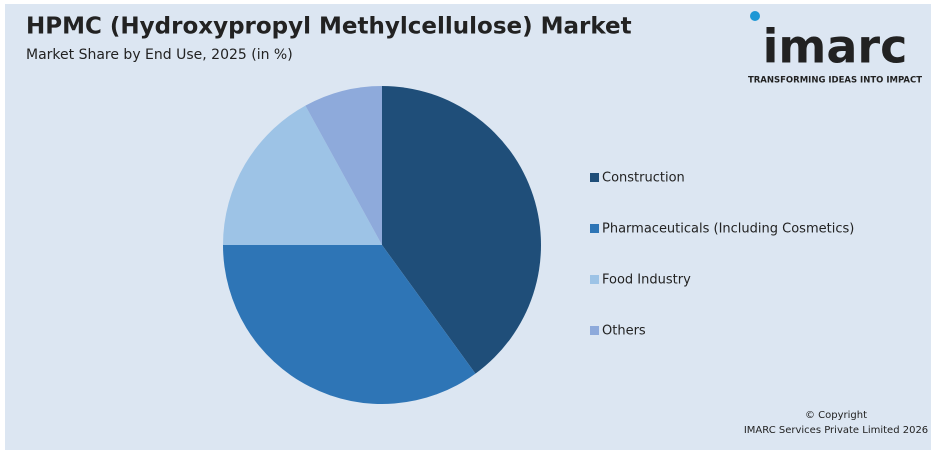  Describe the element at coordinates (755, 16) in the screenshot. I see `logo-dot` at that location.